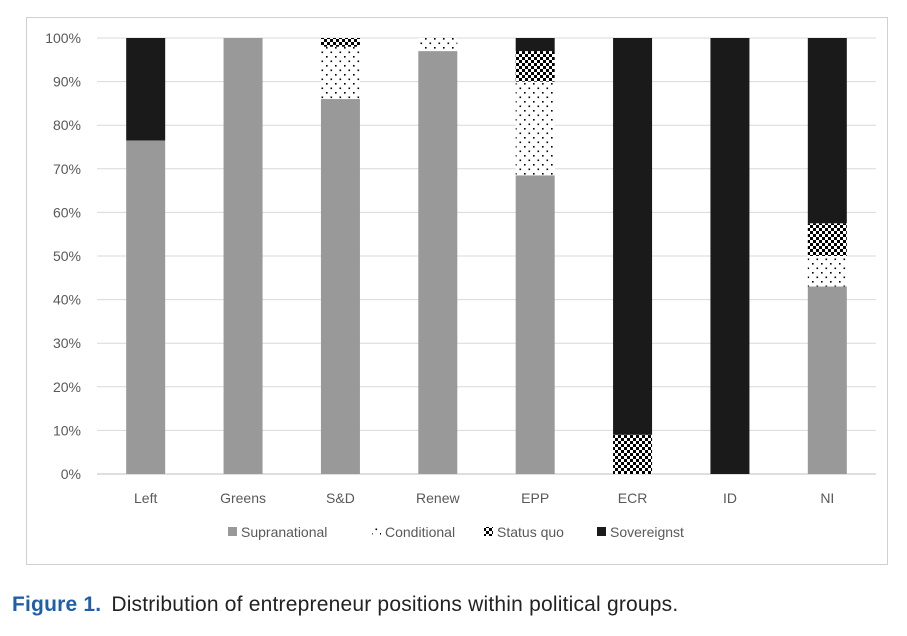 The width and height of the screenshot is (907, 636). I want to click on y-tick-label: 40%, so click(67, 300).